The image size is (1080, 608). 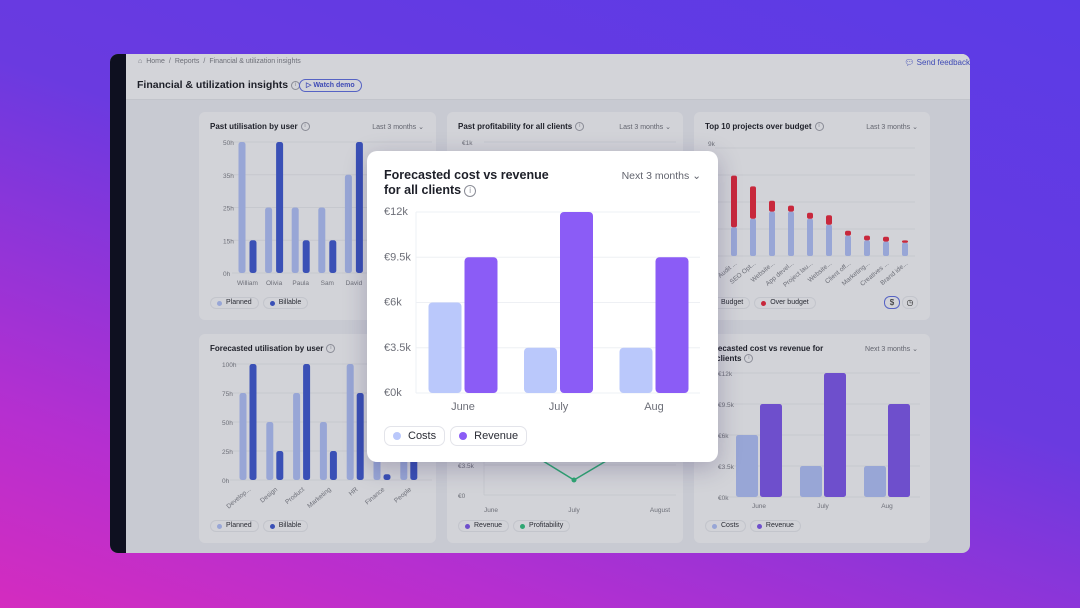 I want to click on home-icon: ⌂, so click(x=140, y=61).